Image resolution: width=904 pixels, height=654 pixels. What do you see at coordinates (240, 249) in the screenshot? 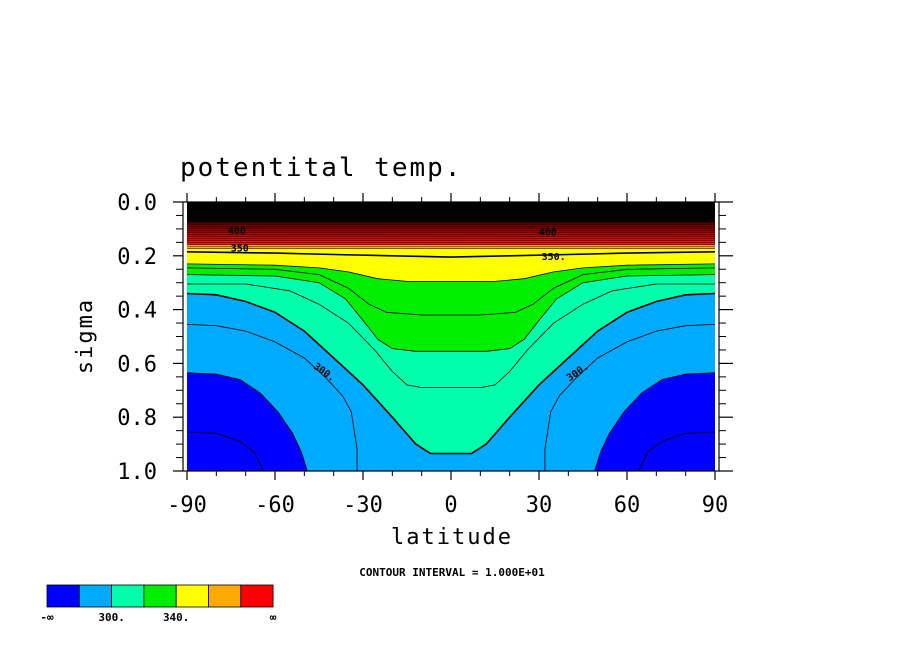
I see `contour-label-2: 350` at bounding box center [240, 249].